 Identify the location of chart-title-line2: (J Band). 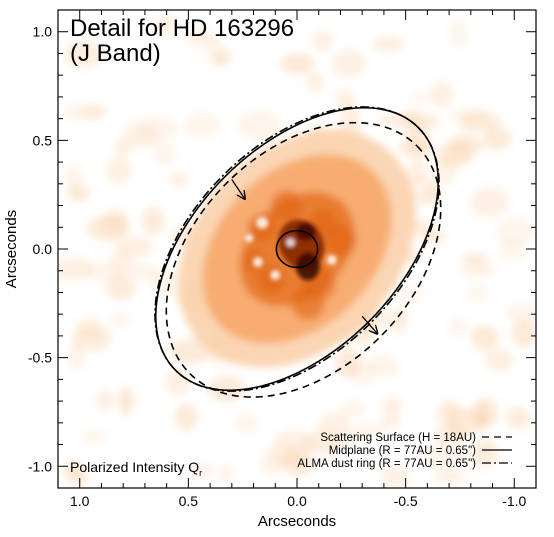
(115, 53).